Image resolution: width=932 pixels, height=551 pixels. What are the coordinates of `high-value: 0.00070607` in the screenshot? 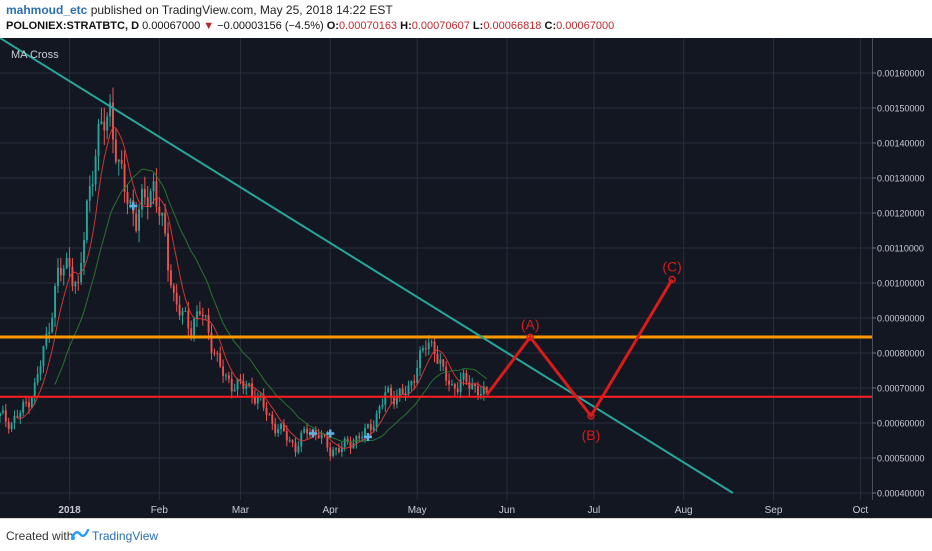 It's located at (440, 26).